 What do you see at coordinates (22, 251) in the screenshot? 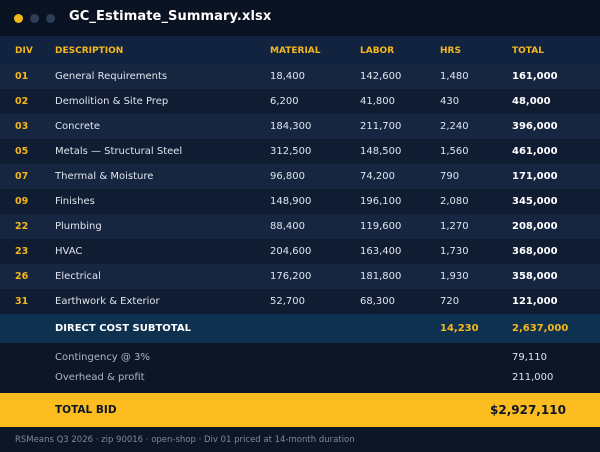
I see `cell-div: 23` at bounding box center [22, 251].